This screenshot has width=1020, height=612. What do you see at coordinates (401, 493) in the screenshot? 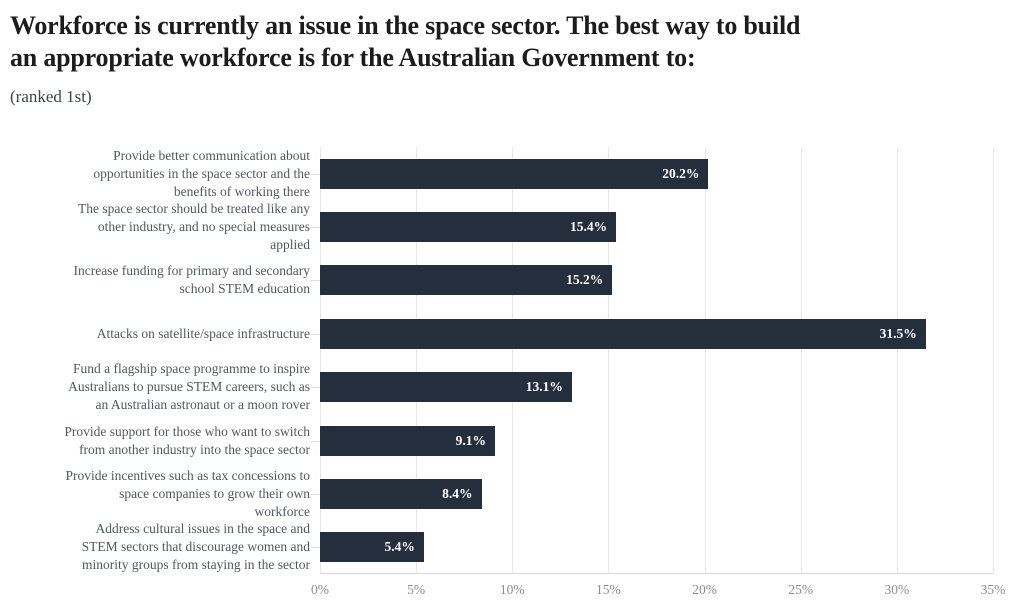
I see `bar: 8.4%` at bounding box center [401, 493].